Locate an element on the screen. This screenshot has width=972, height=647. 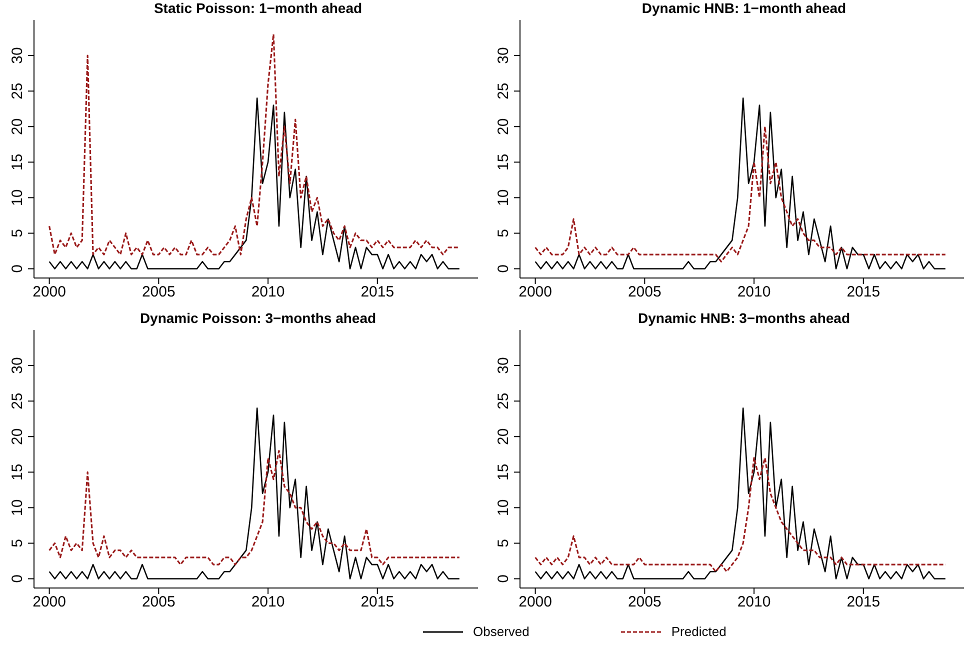
chart-title: Dynamic HNB: 3−months ahead is located at coordinates (744, 318).